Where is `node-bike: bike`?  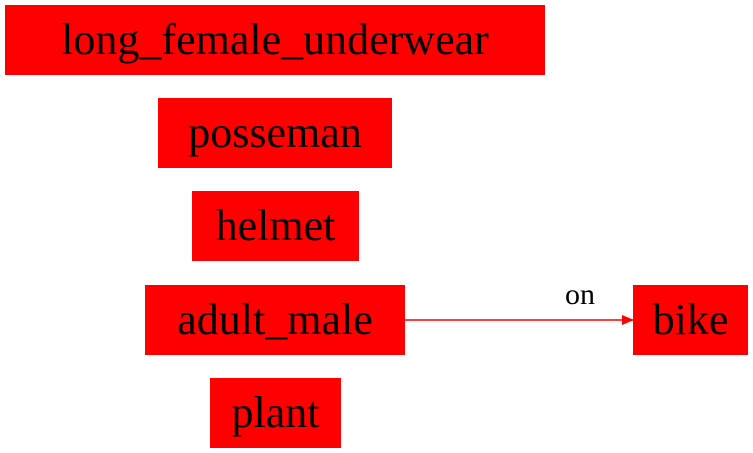
node-bike: bike is located at coordinates (690, 320).